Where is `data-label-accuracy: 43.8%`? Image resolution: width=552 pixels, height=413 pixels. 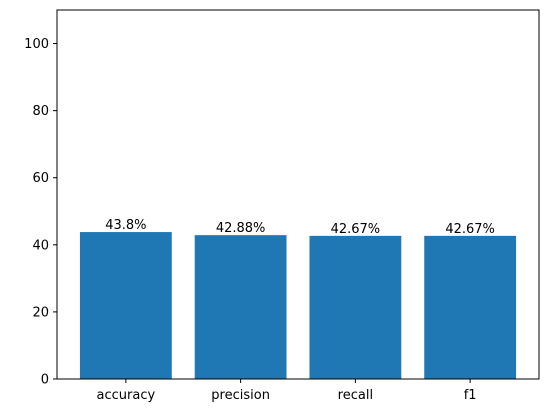
data-label-accuracy: 43.8% is located at coordinates (125, 225).